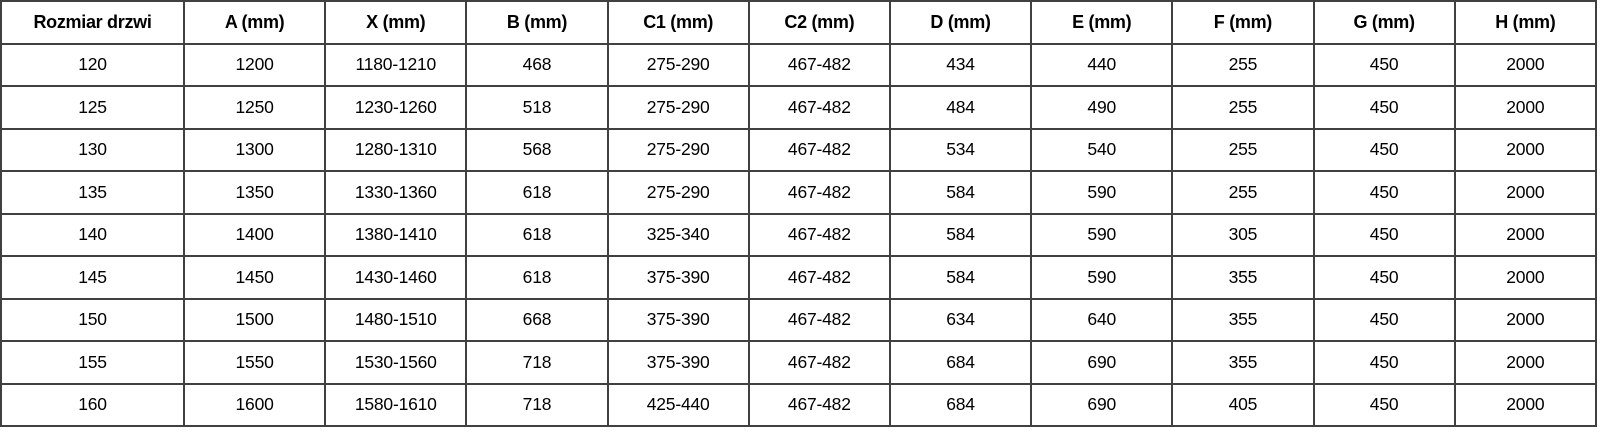 The height and width of the screenshot is (447, 1600). Describe the element at coordinates (1102, 107) in the screenshot. I see `table-cell: 490` at that location.